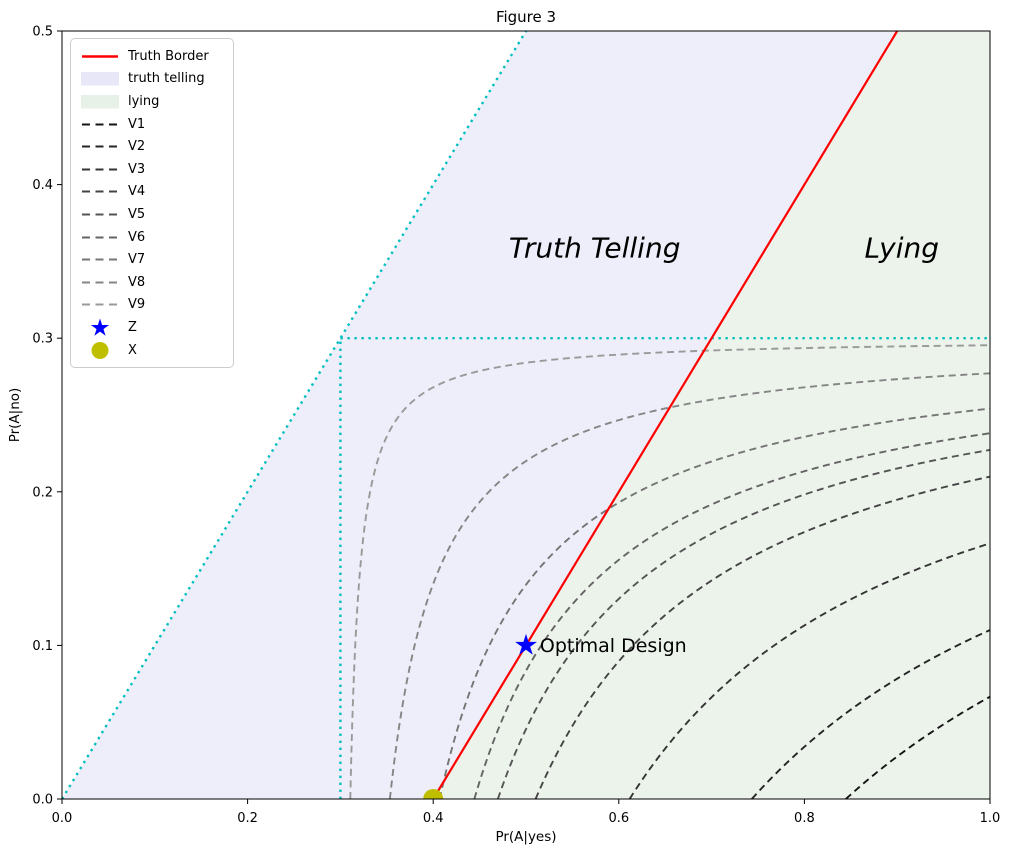 The width and height of the screenshot is (1012, 854). What do you see at coordinates (526, 644) in the screenshot?
I see `marker-Z-star` at bounding box center [526, 644].